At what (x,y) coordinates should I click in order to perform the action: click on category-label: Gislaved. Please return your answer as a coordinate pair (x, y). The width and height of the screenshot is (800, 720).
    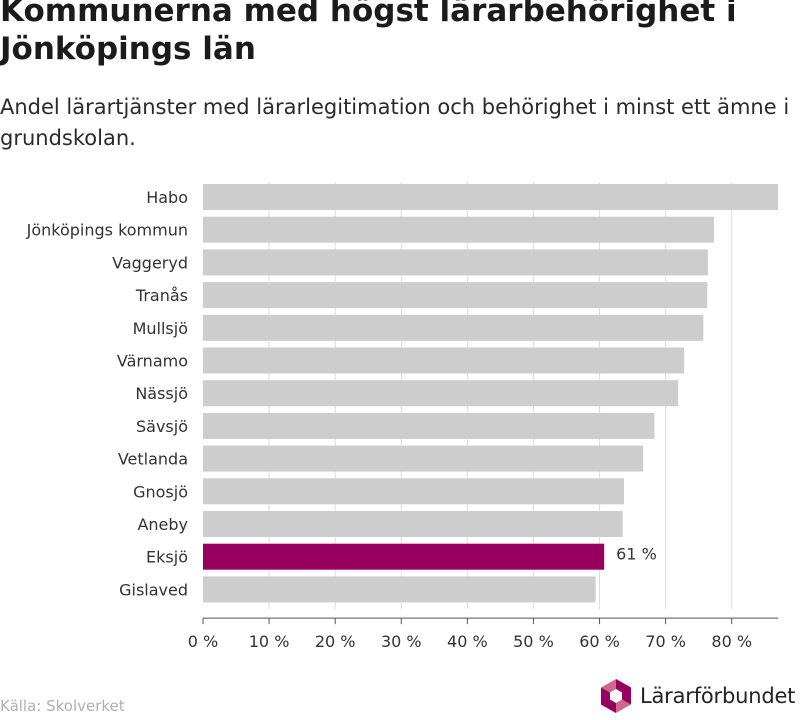
    Looking at the image, I should click on (153, 589).